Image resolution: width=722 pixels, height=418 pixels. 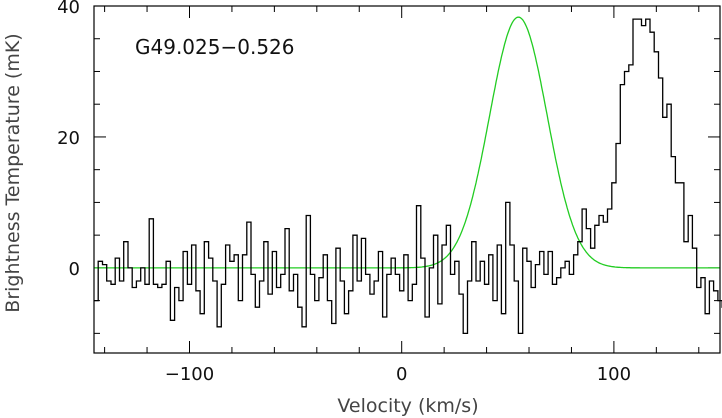 I want to click on x-tick-label: 100, so click(x=614, y=374).